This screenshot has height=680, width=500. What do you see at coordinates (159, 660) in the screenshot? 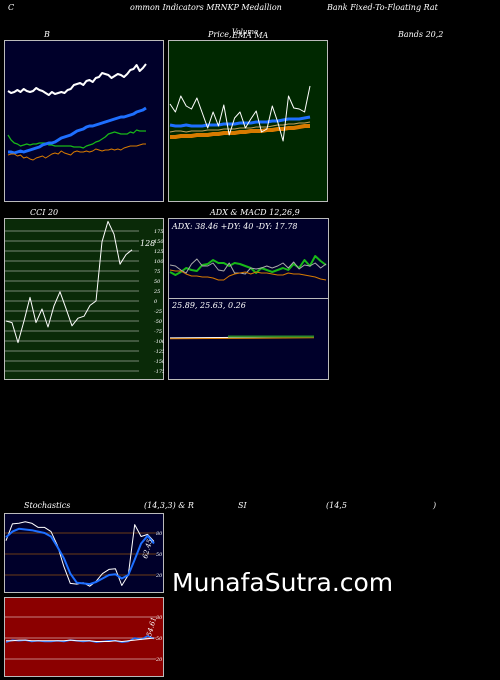
I see `rsi-grid-tick-label: 20` at bounding box center [159, 660].